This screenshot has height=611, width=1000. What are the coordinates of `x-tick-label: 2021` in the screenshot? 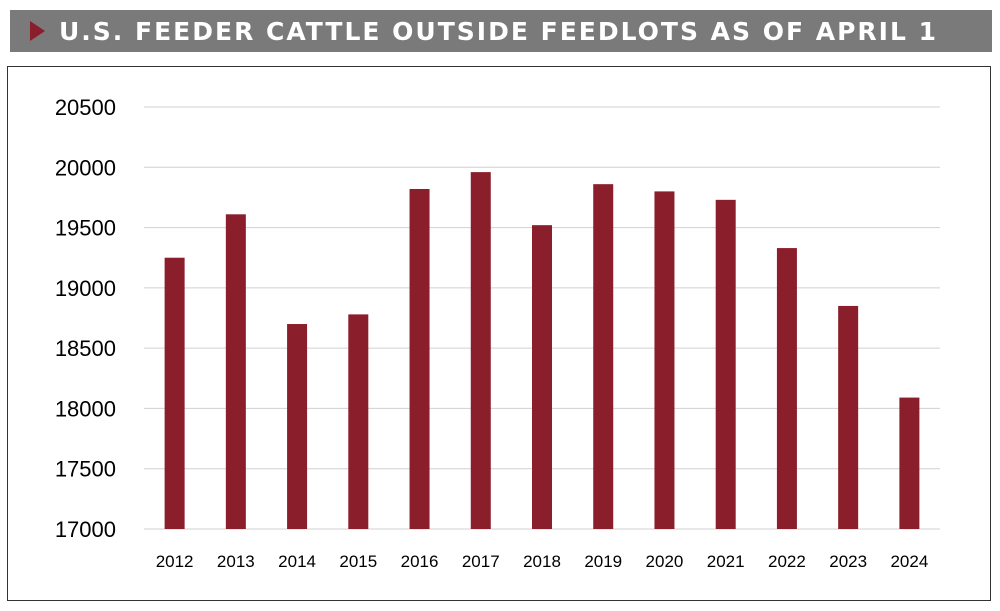 It's located at (726, 561).